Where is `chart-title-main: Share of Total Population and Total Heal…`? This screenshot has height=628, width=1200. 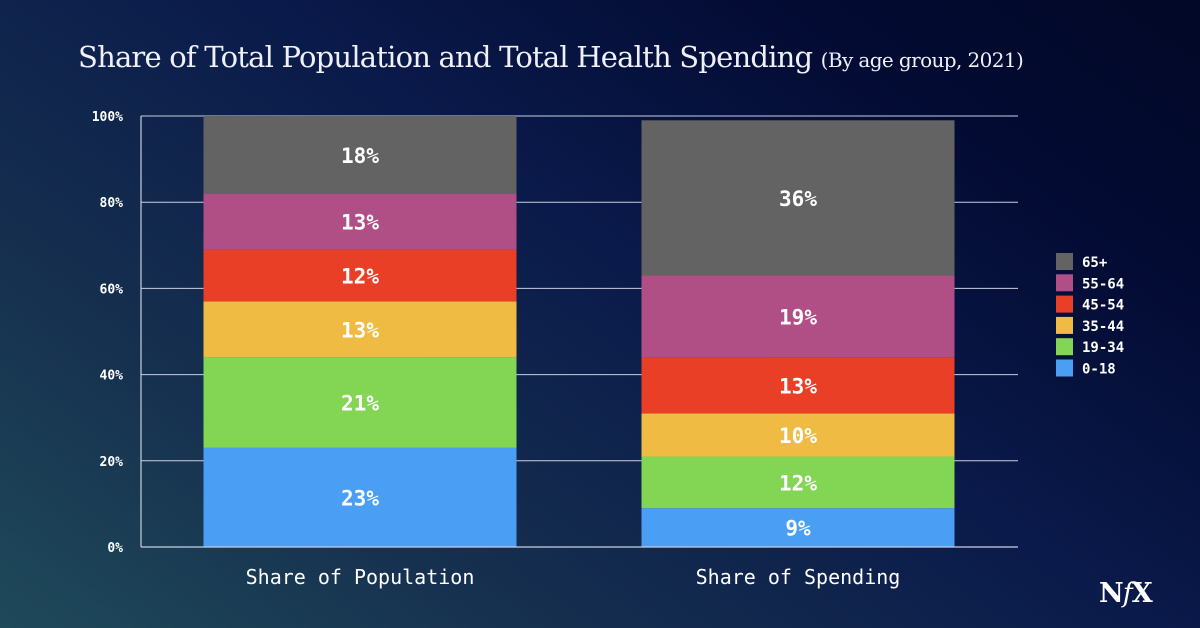
chart-title-main: Share of Total Population and Total Heal… is located at coordinates (445, 57).